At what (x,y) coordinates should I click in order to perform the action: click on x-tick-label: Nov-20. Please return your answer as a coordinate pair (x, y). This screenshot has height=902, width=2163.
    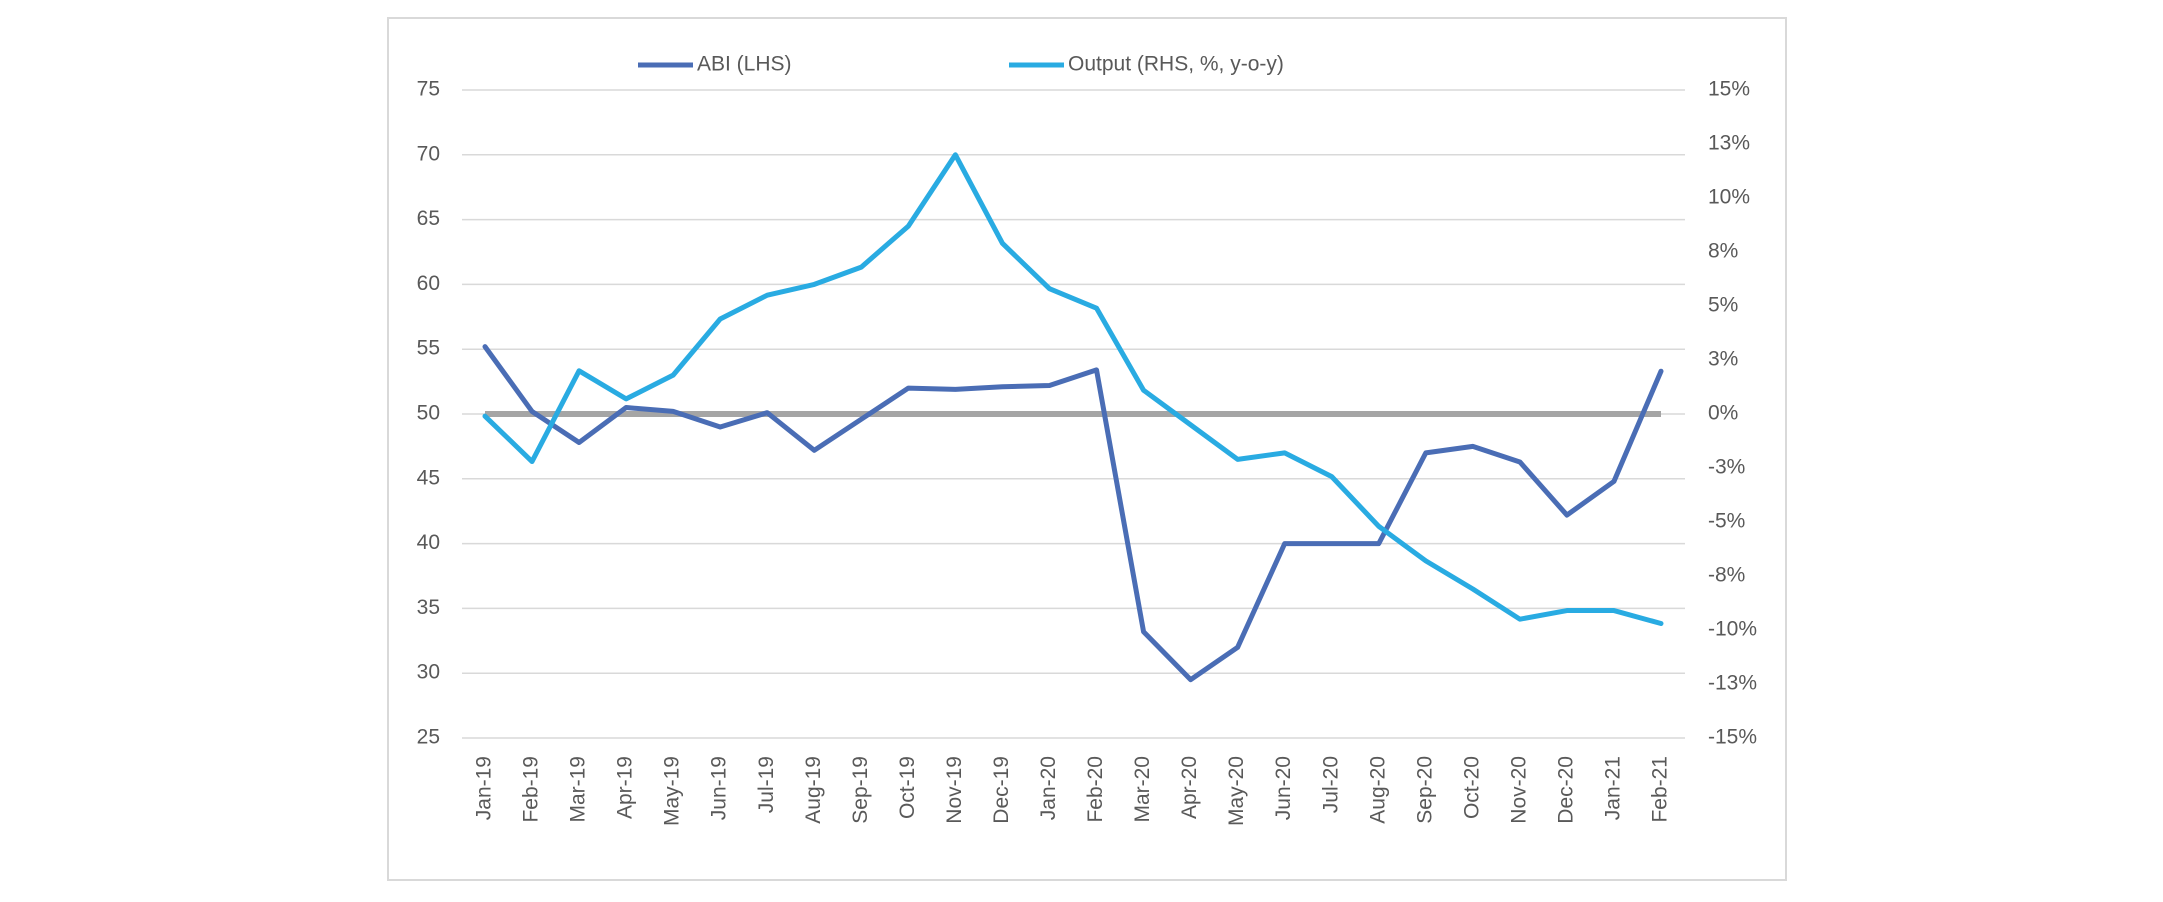
    Looking at the image, I should click on (1518, 790).